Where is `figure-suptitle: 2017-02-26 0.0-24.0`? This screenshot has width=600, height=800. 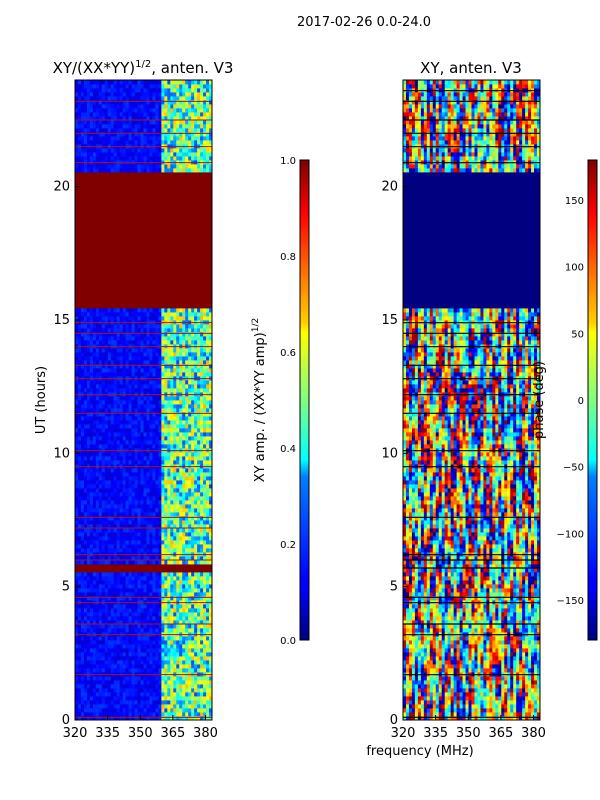 figure-suptitle: 2017-02-26 0.0-24.0 is located at coordinates (364, 22).